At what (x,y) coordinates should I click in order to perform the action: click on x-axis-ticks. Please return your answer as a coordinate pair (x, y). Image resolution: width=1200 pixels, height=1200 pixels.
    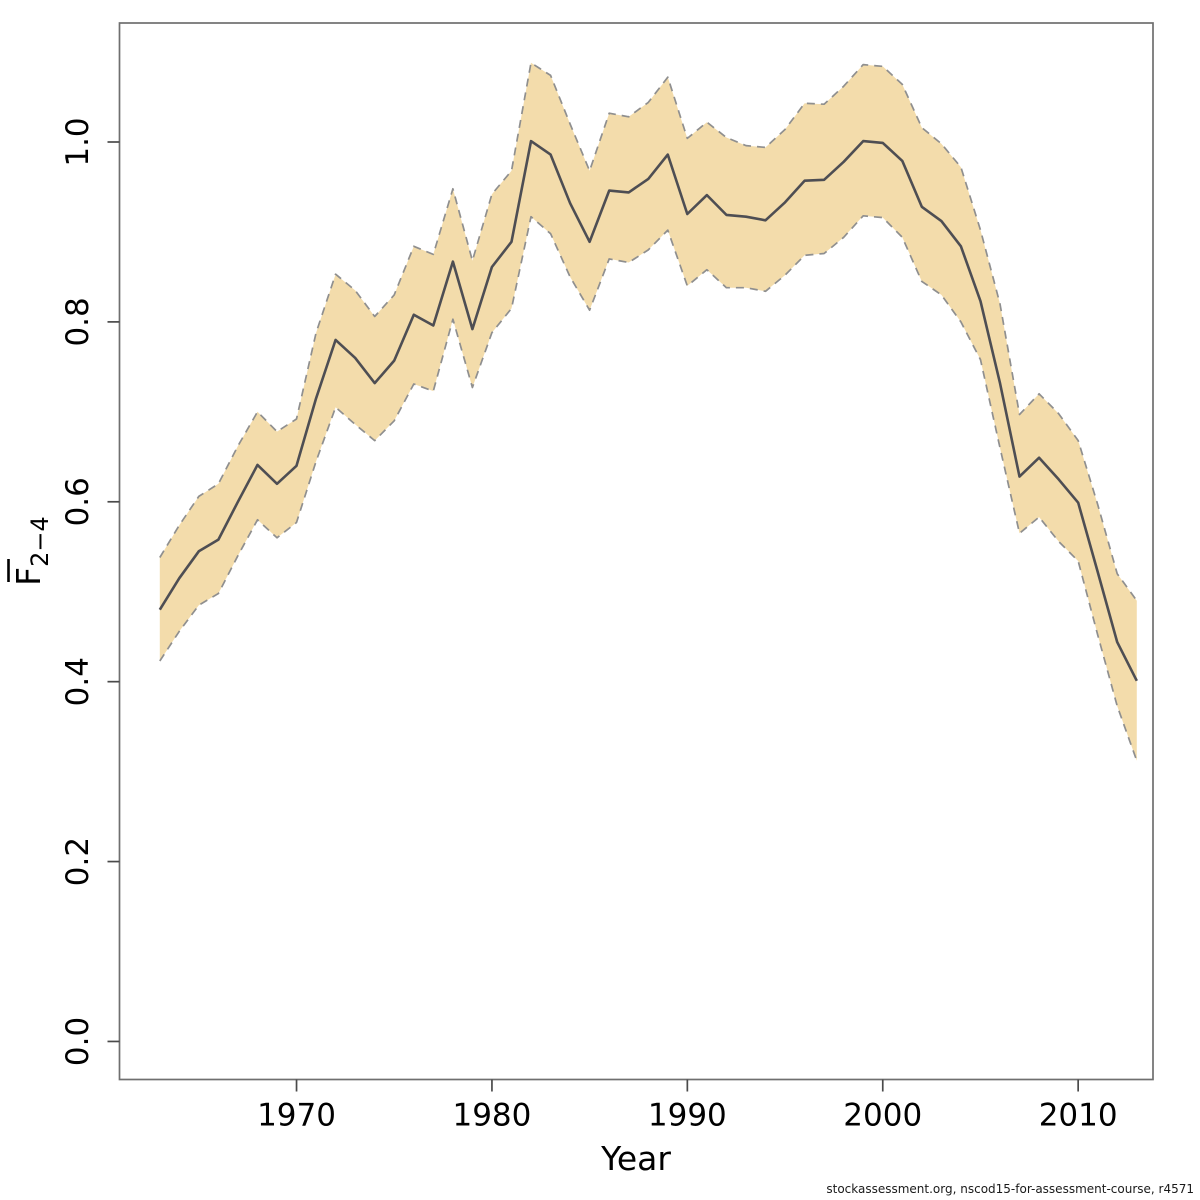
    Looking at the image, I should click on (687, 1085).